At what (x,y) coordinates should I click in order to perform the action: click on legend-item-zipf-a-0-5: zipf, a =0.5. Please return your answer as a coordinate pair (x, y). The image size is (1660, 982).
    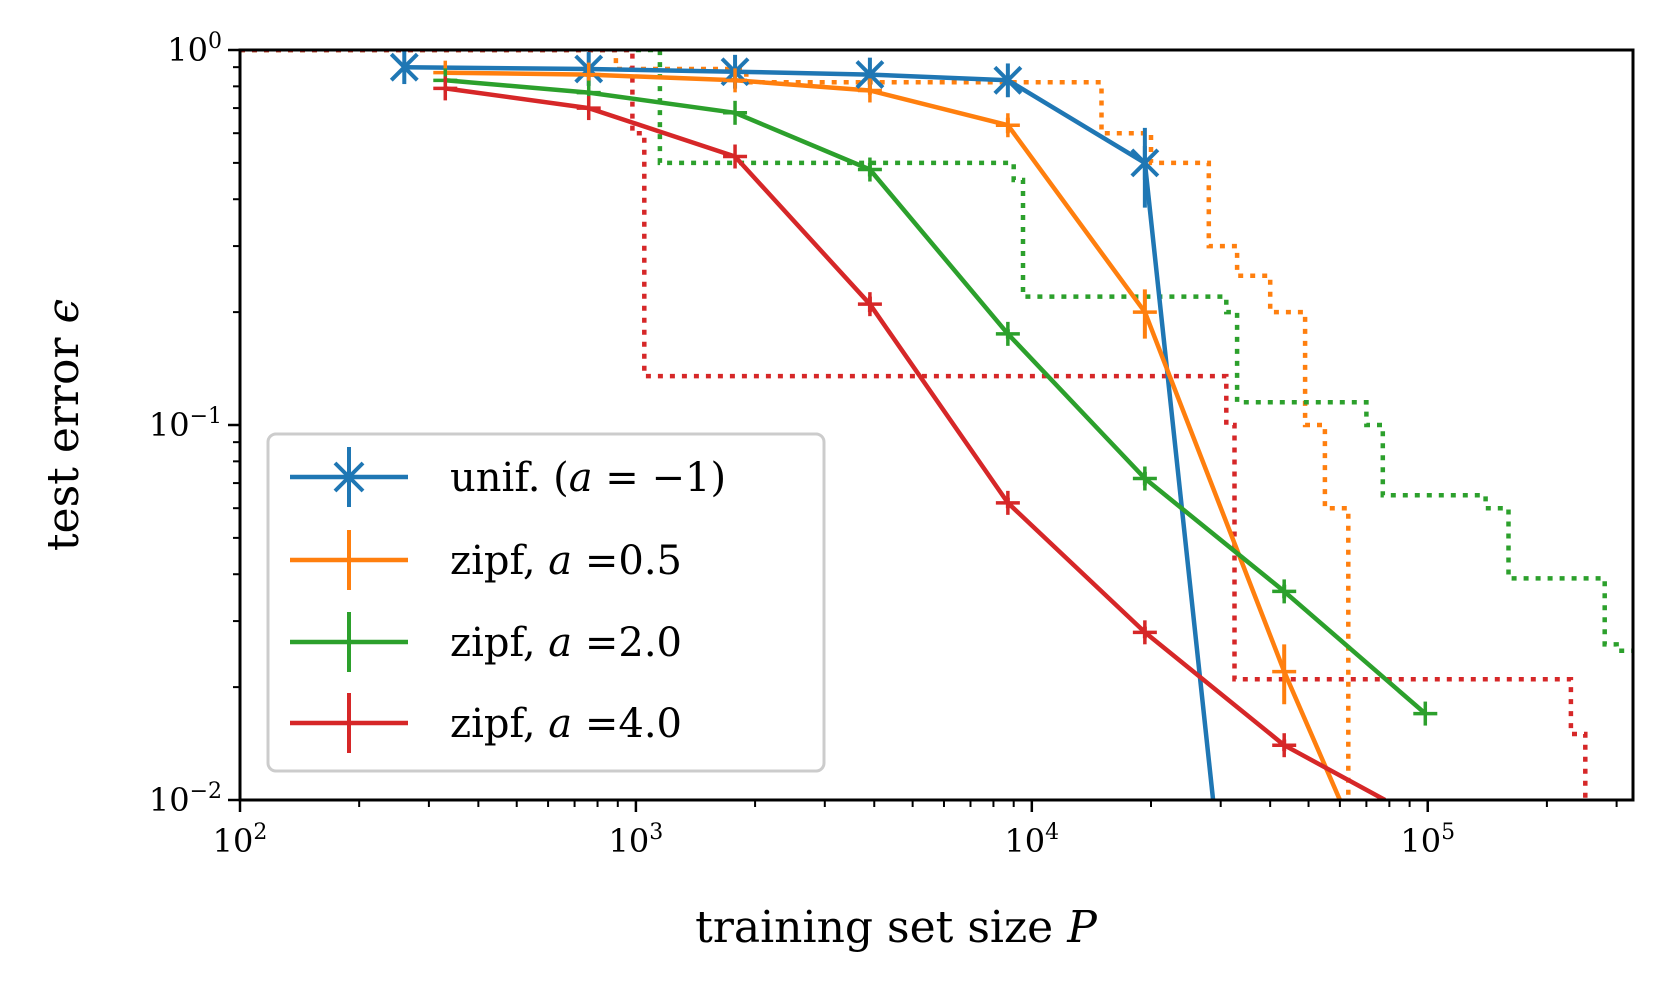
    Looking at the image, I should click on (486, 560).